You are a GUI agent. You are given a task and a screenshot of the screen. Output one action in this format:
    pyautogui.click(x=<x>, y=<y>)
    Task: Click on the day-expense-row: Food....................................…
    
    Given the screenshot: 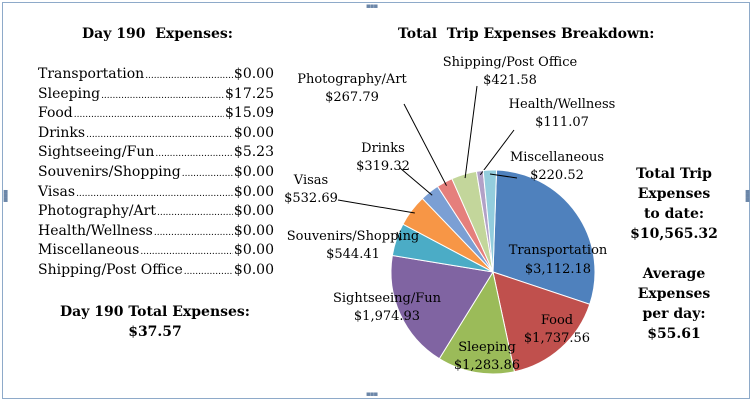 What is the action you would take?
    pyautogui.click(x=156, y=115)
    